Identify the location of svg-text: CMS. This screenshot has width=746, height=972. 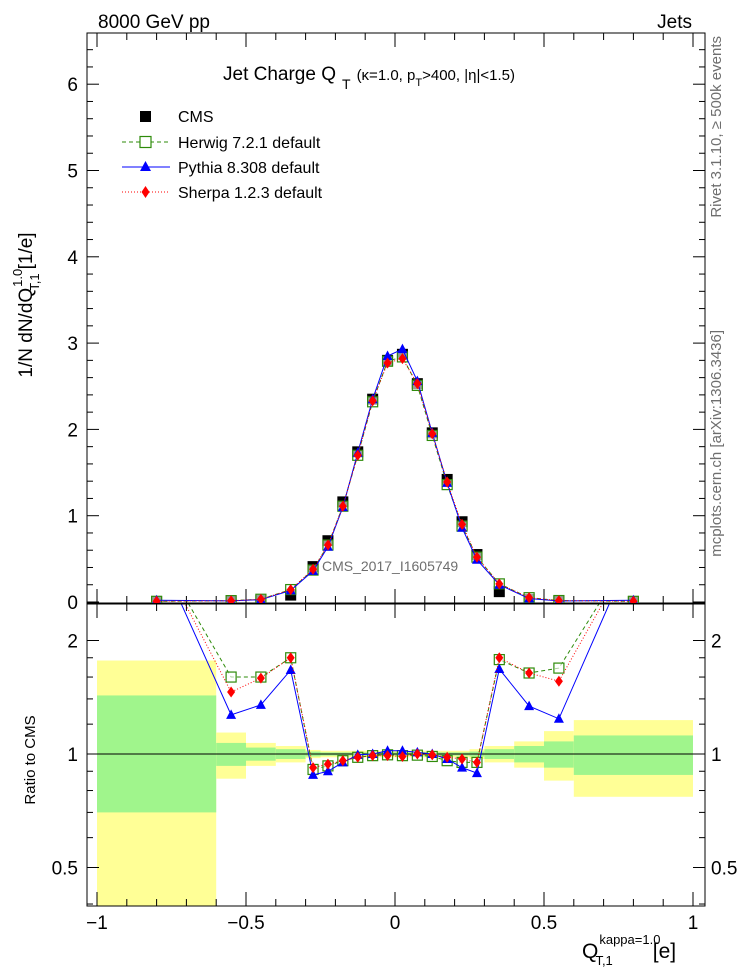
(196, 117).